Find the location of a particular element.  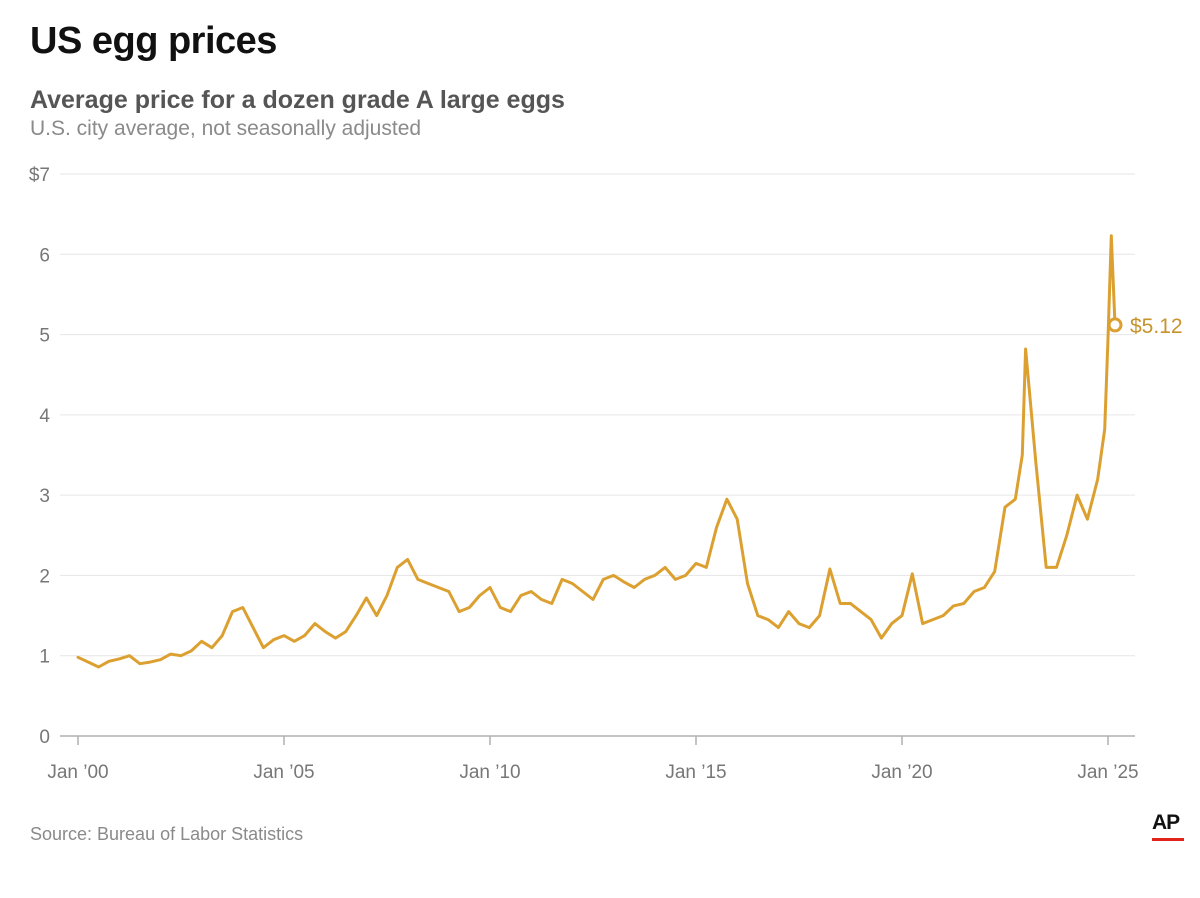

y-tick-label: 4 is located at coordinates (44, 416).